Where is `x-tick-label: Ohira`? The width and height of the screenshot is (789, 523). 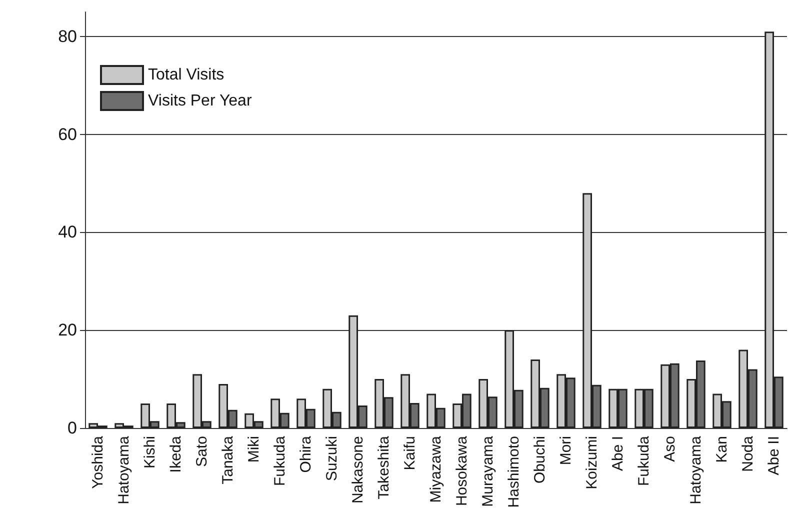 x-tick-label: Ohira is located at coordinates (306, 454).